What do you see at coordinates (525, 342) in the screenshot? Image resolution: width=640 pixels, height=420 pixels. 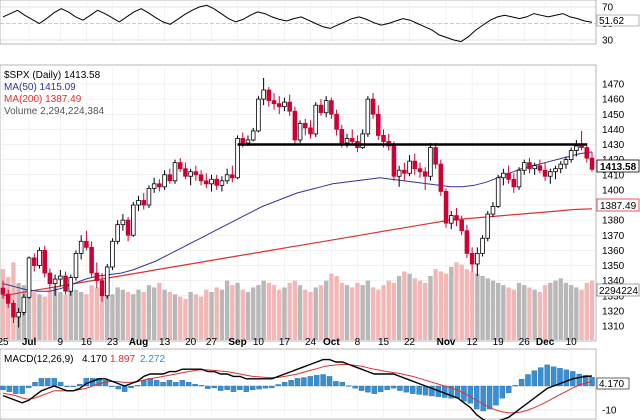 I see `x-axis-label: 26` at bounding box center [525, 342].